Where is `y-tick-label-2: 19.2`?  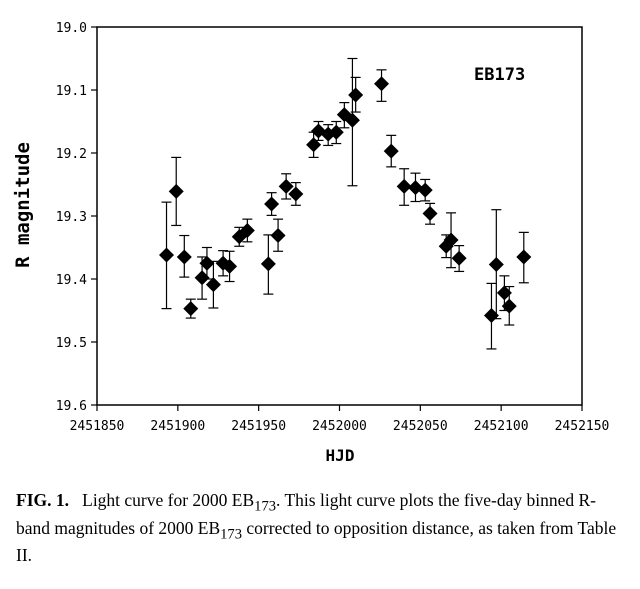
y-tick-label-2: 19.2 is located at coordinates (71, 154).